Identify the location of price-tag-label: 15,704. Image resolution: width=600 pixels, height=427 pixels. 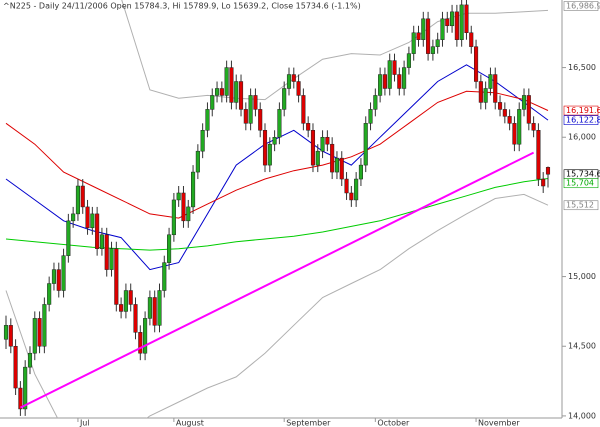
(580, 183).